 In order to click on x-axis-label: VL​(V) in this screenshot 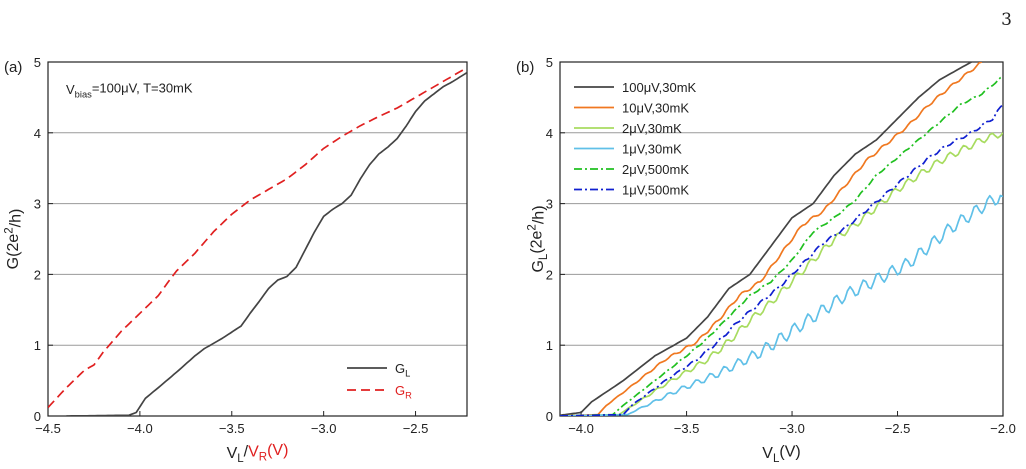, I will do `click(781, 454)`.